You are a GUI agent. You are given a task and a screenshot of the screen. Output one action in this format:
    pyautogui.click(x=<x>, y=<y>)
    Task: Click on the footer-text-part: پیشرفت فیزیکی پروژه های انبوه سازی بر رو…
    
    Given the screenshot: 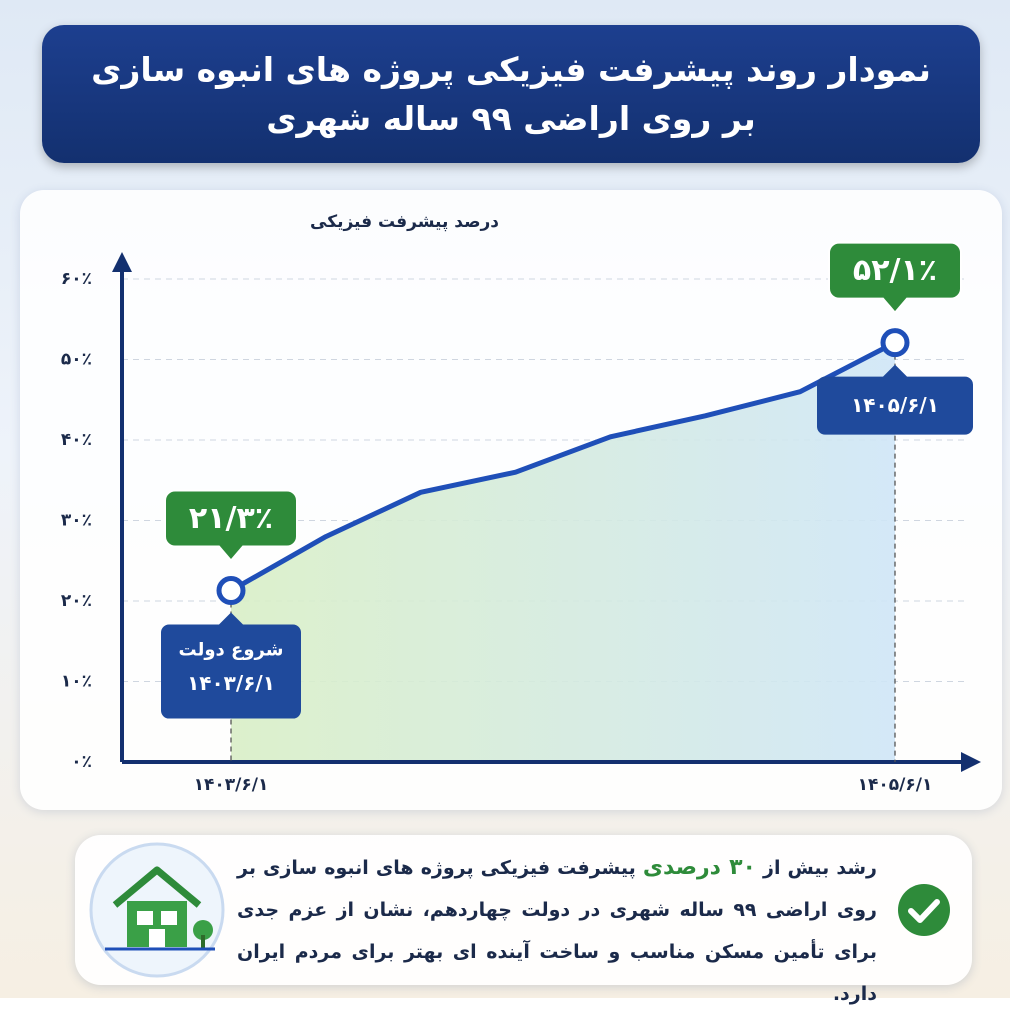 What is the action you would take?
    pyautogui.click(x=557, y=931)
    